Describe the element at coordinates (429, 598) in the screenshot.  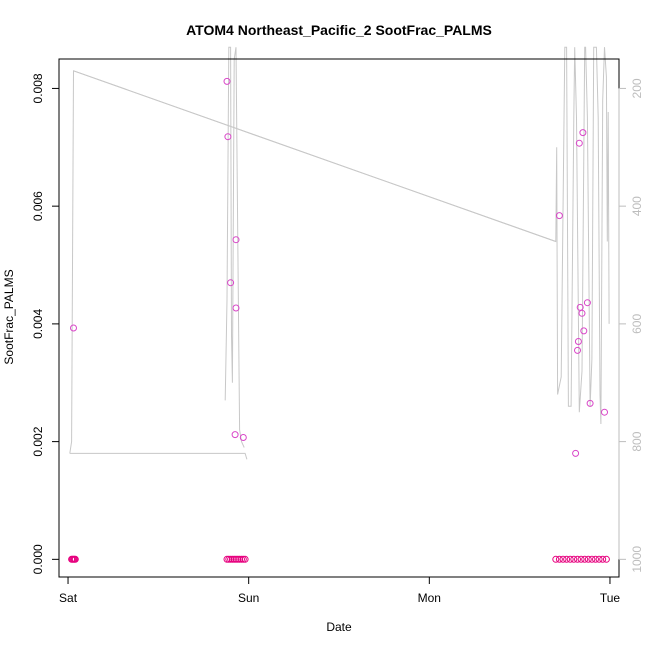
I see `x-tick-label: Mon` at that location.